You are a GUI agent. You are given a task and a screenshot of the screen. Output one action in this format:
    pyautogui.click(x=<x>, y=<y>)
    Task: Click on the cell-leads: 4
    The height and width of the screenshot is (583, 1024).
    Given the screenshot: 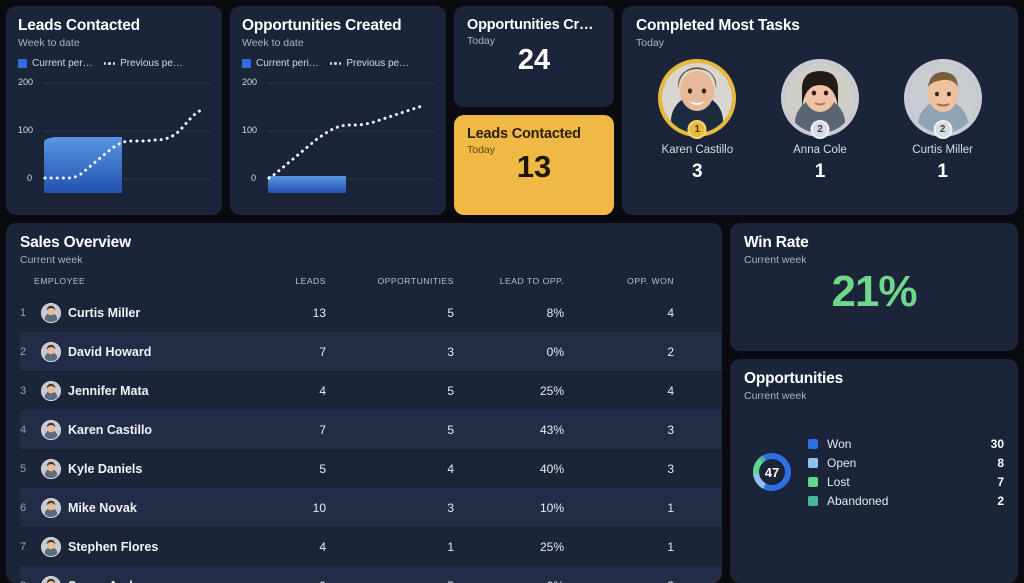 What is the action you would take?
    pyautogui.click(x=322, y=546)
    